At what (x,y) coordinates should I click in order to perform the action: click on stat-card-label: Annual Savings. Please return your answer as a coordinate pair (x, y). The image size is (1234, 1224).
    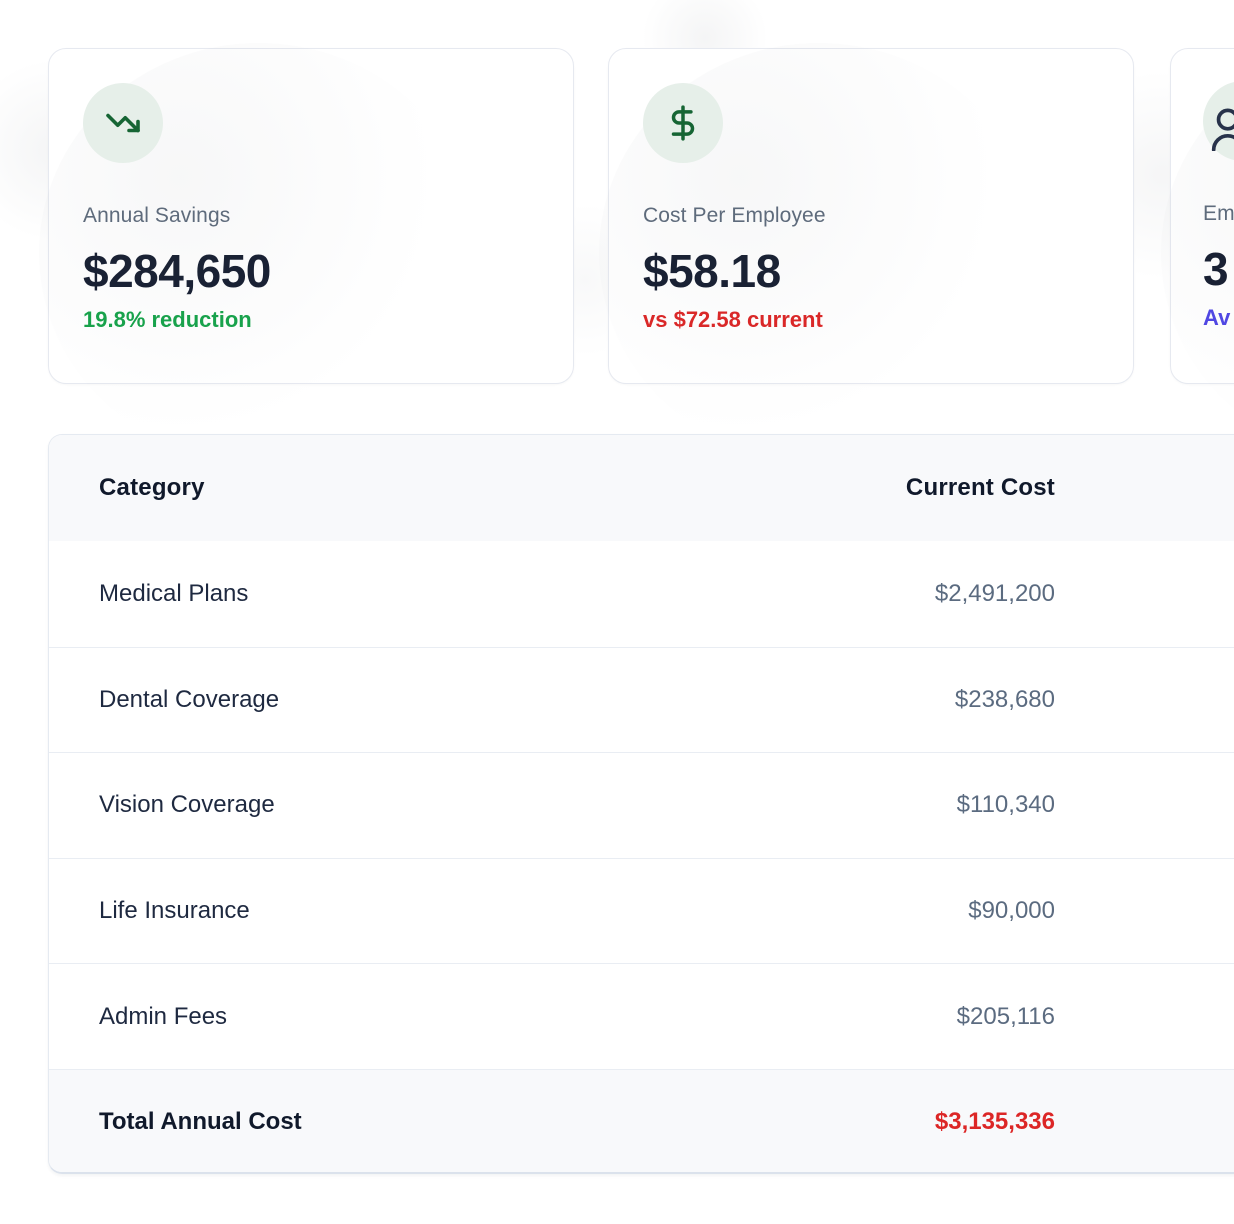
    Looking at the image, I should click on (157, 215).